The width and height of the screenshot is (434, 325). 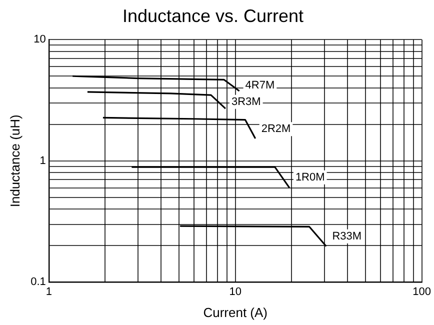 I want to click on y-tick-label: 10, so click(x=40, y=40).